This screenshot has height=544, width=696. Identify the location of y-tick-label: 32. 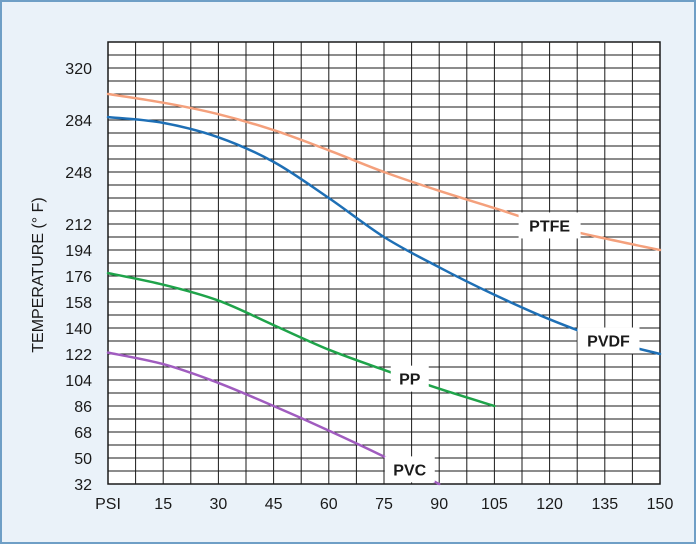
(83, 485).